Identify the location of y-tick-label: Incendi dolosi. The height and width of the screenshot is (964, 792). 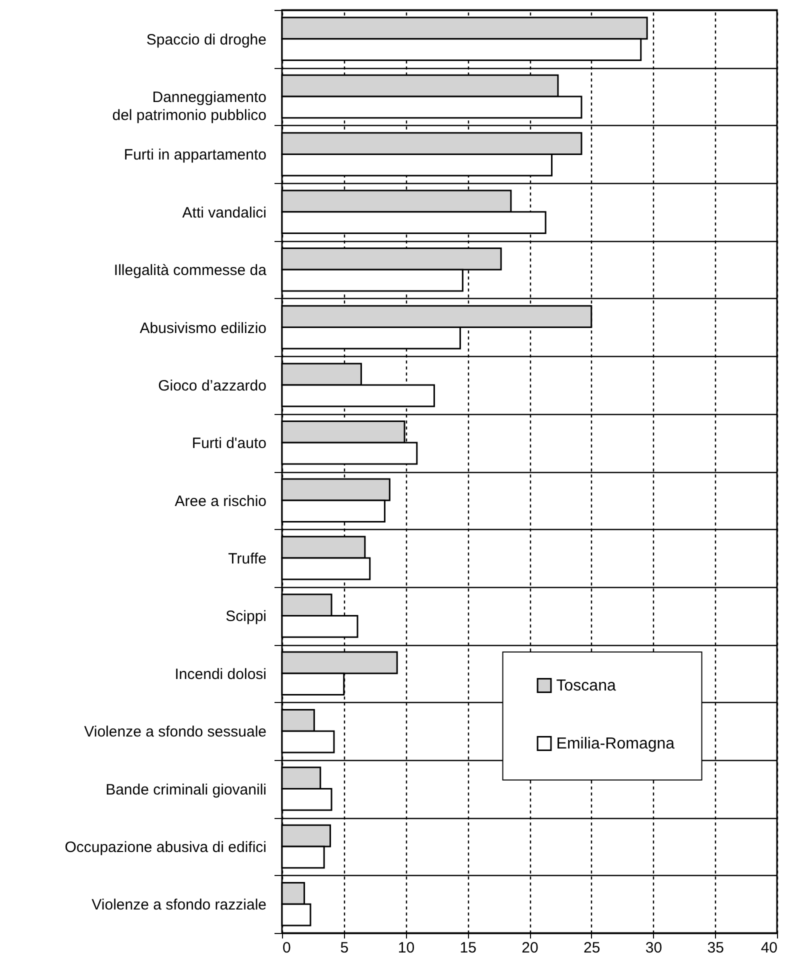
(220, 674).